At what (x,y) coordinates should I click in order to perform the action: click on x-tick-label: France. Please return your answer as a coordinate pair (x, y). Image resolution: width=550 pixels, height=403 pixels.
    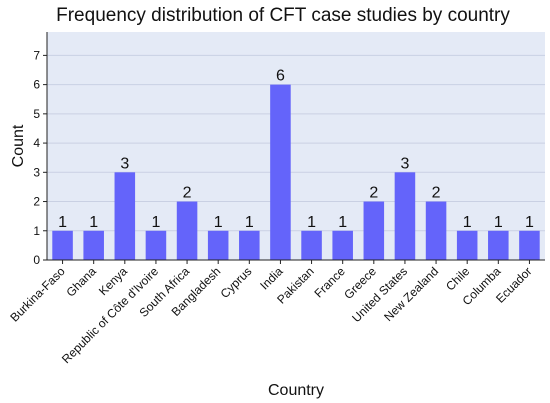
    Looking at the image, I should click on (329, 282).